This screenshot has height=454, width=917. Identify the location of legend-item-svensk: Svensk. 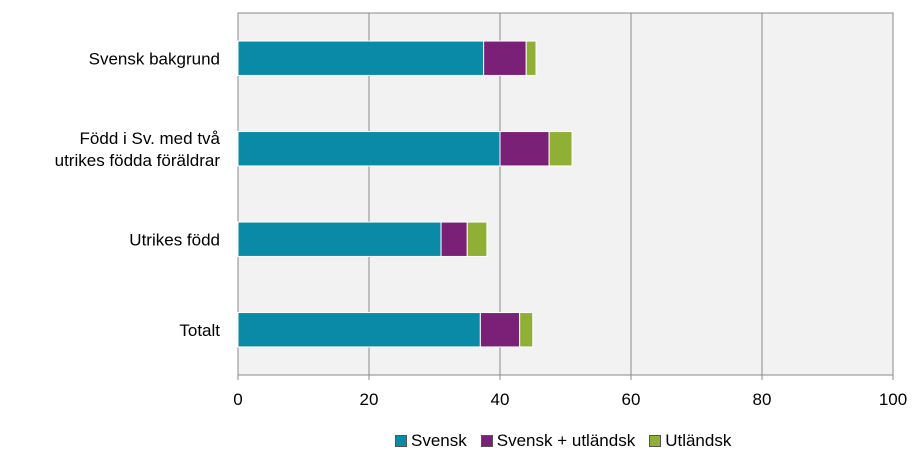
(431, 441).